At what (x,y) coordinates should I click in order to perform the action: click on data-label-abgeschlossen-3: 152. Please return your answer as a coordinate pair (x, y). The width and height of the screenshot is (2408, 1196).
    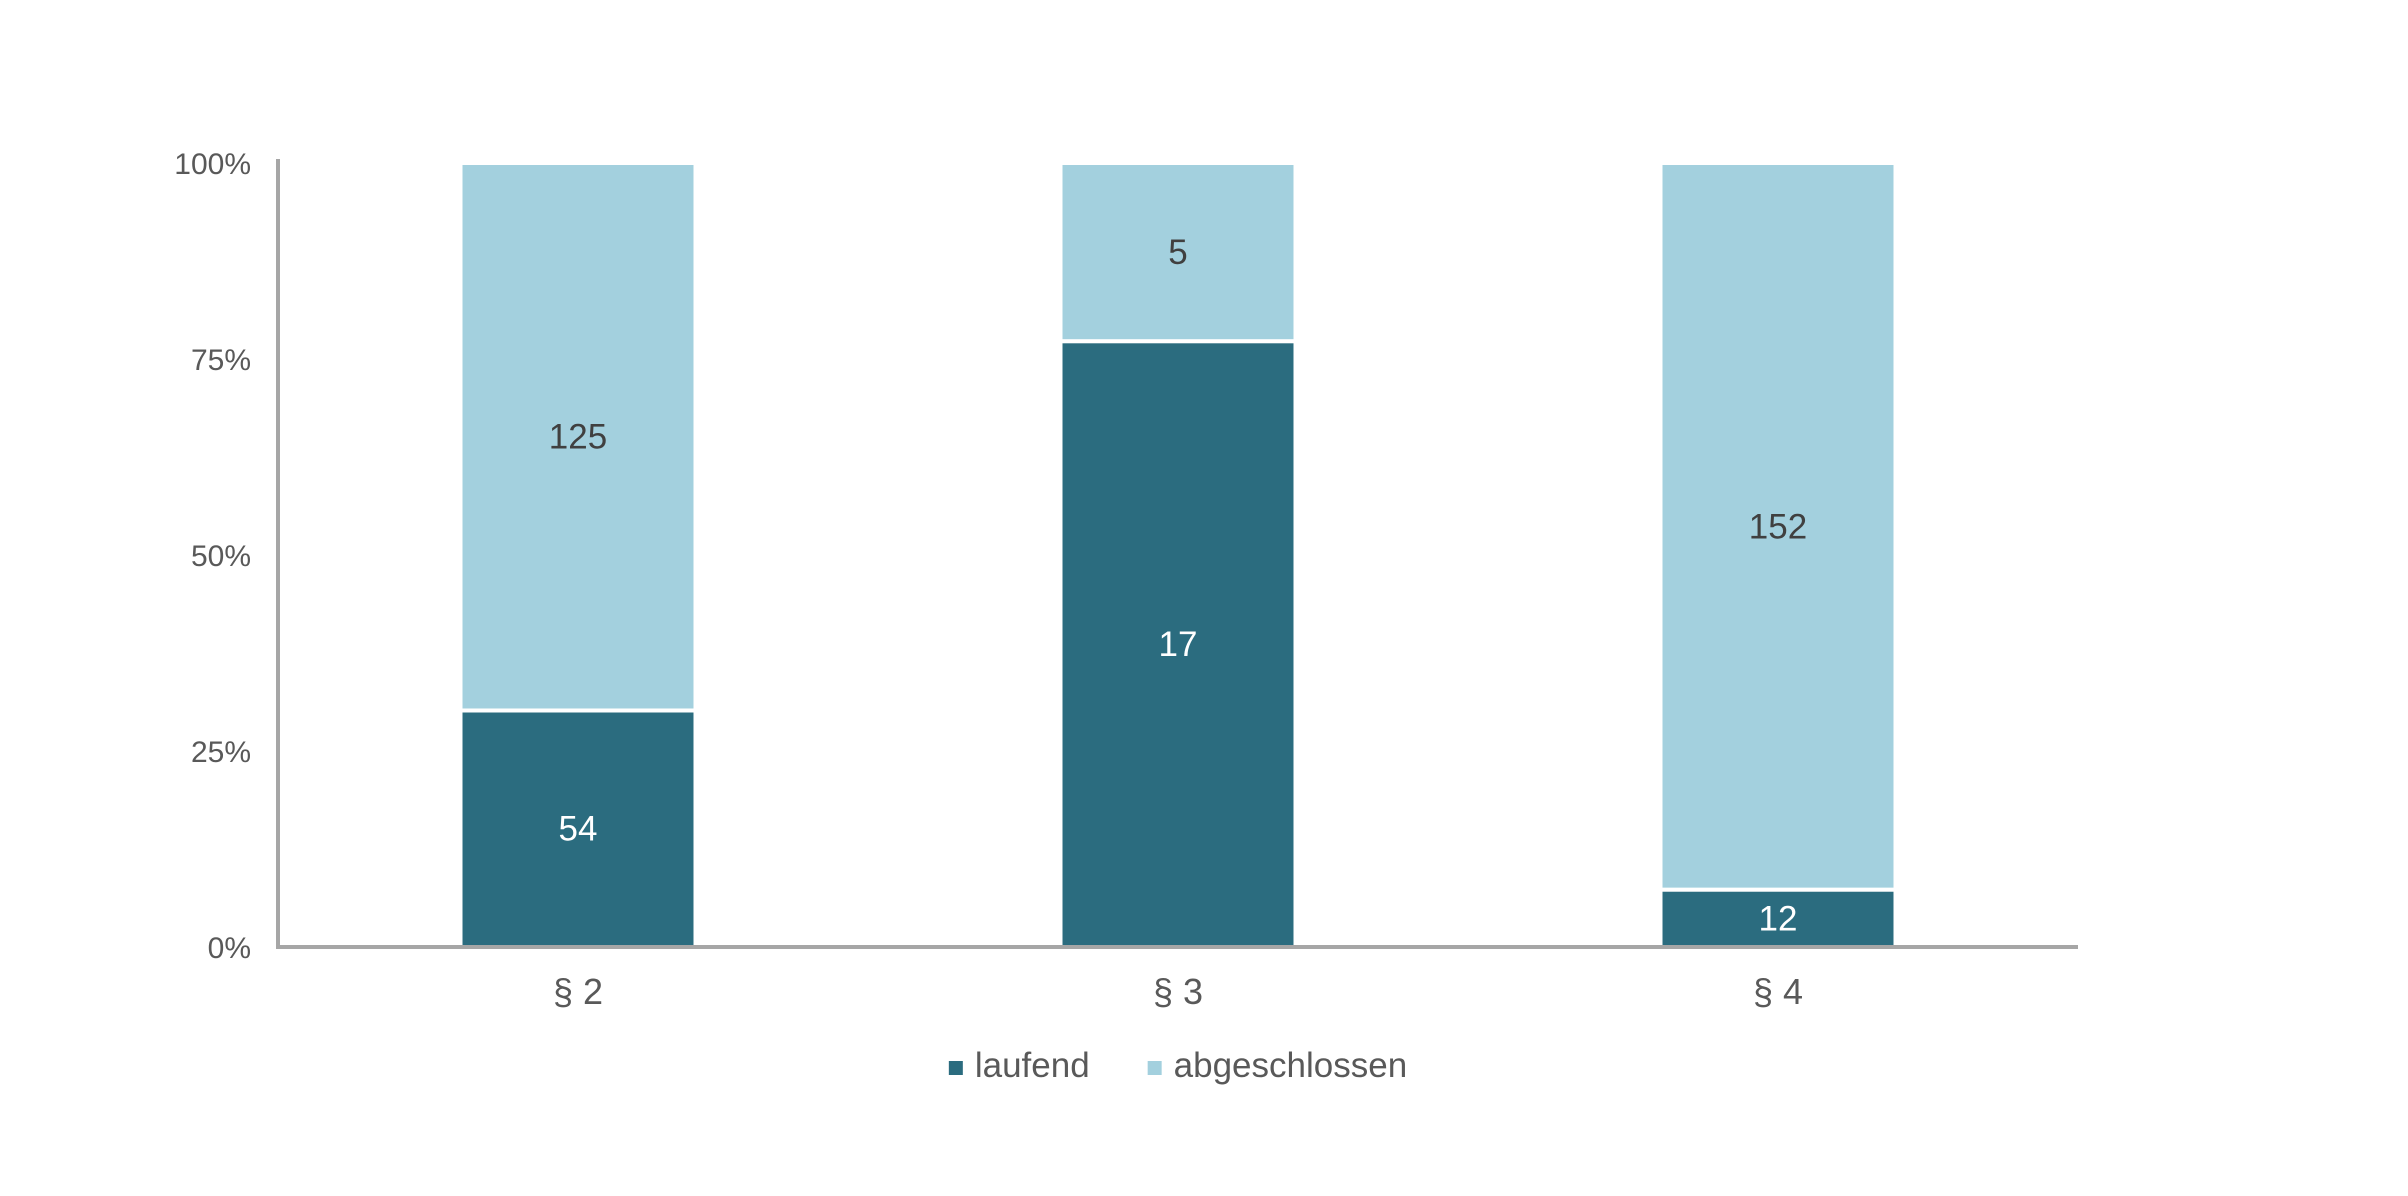
    Looking at the image, I should click on (1778, 526).